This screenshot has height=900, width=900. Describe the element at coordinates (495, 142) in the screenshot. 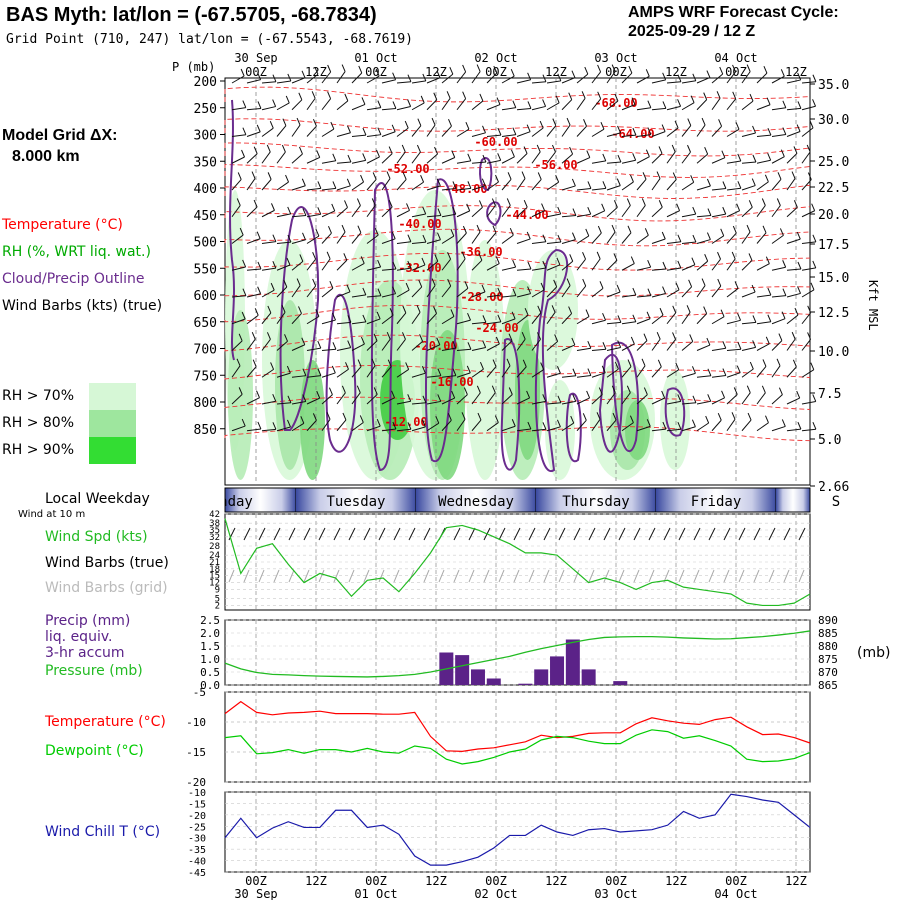

I see `isotherm-label: -60.00` at that location.